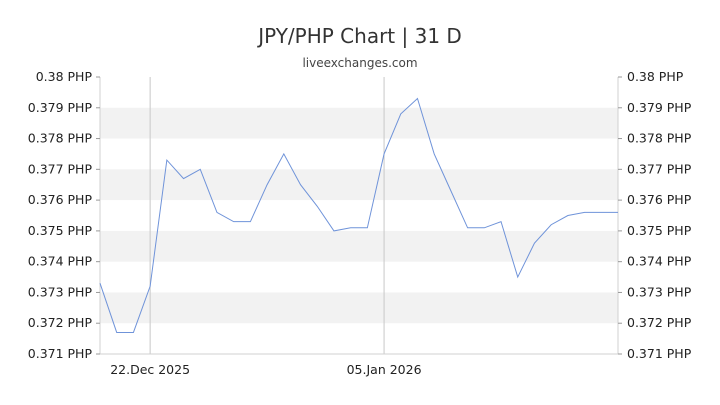 The height and width of the screenshot is (405, 720). I want to click on y-tick-label-left: 0.374 PHP, so click(60, 261).